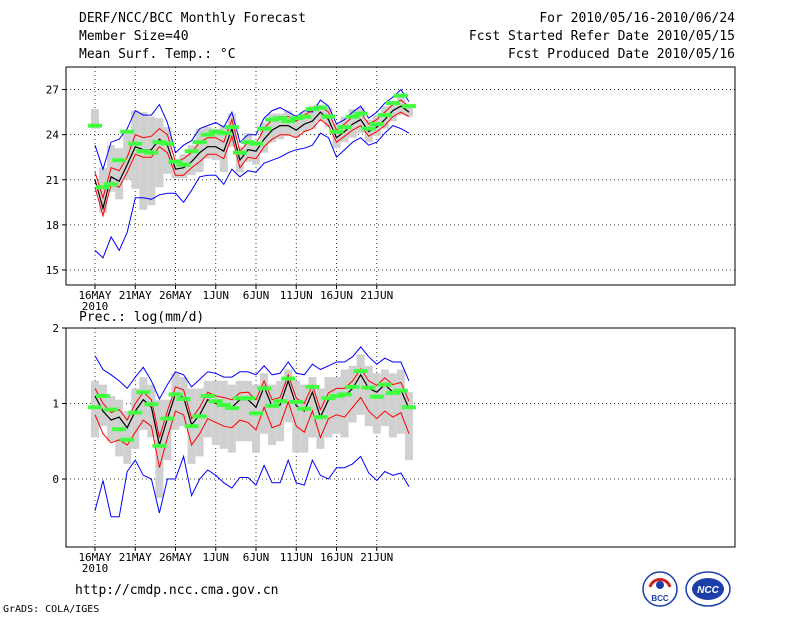 This screenshot has width=800, height=618. I want to click on prec-inner-upper-line, so click(252, 402).